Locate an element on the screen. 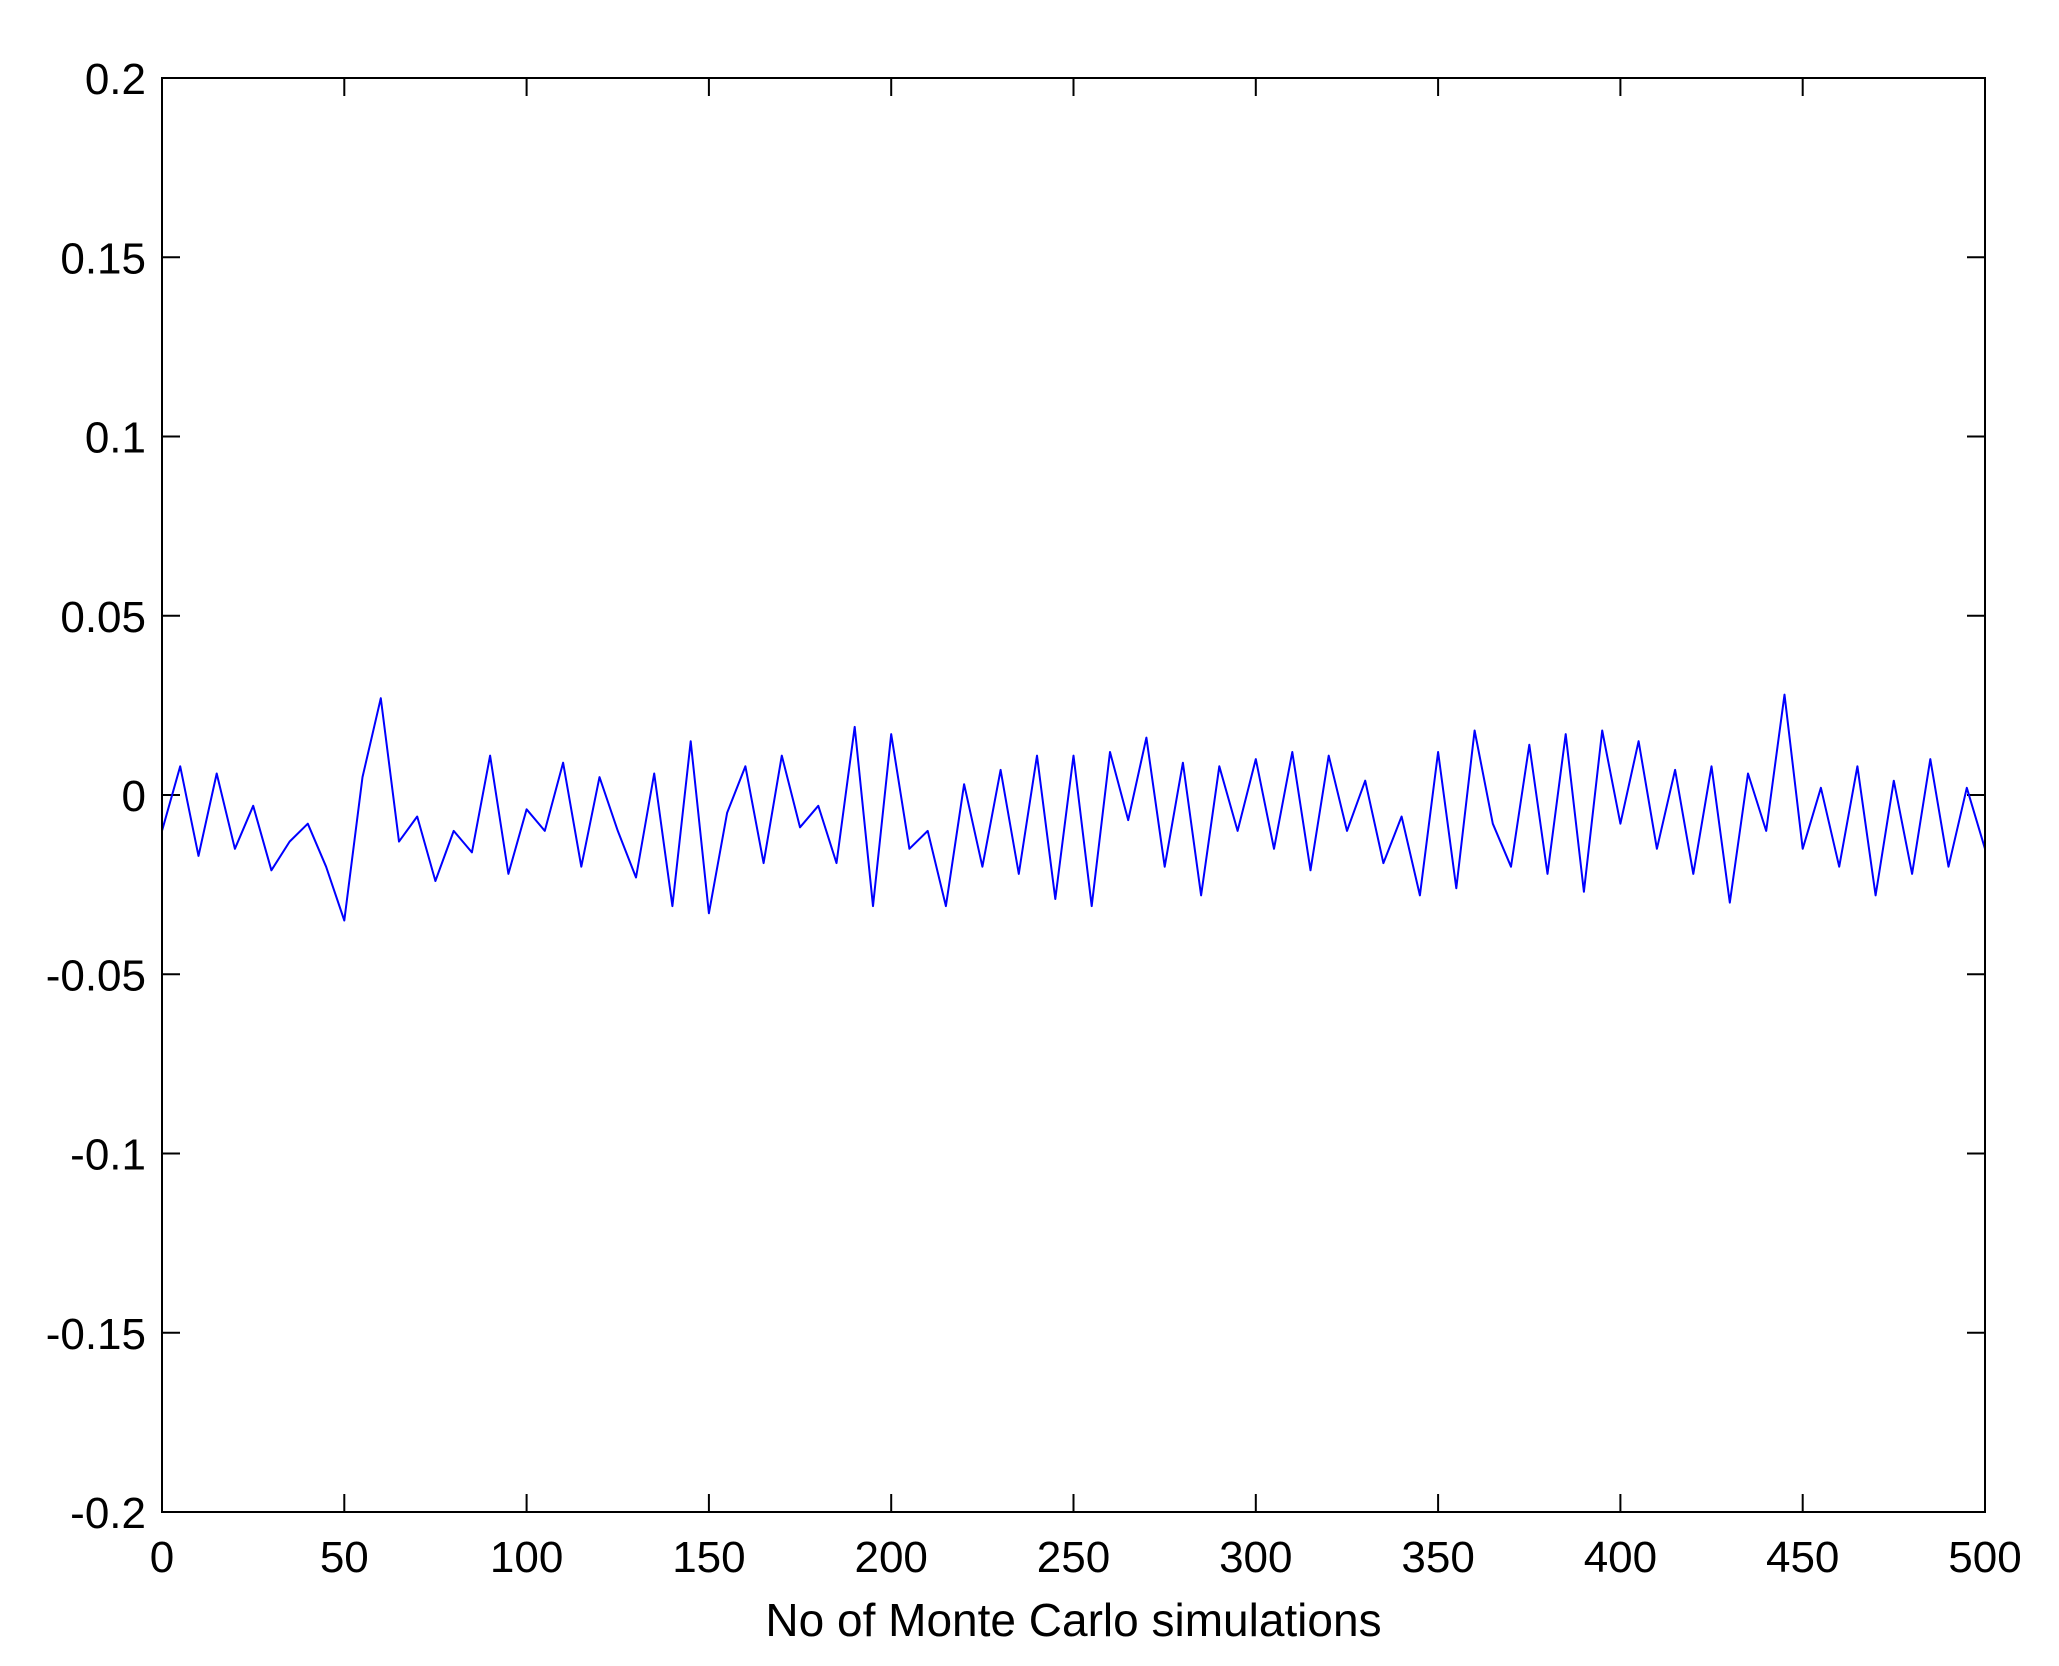  y-tick-label: -0.05 is located at coordinates (96, 975).